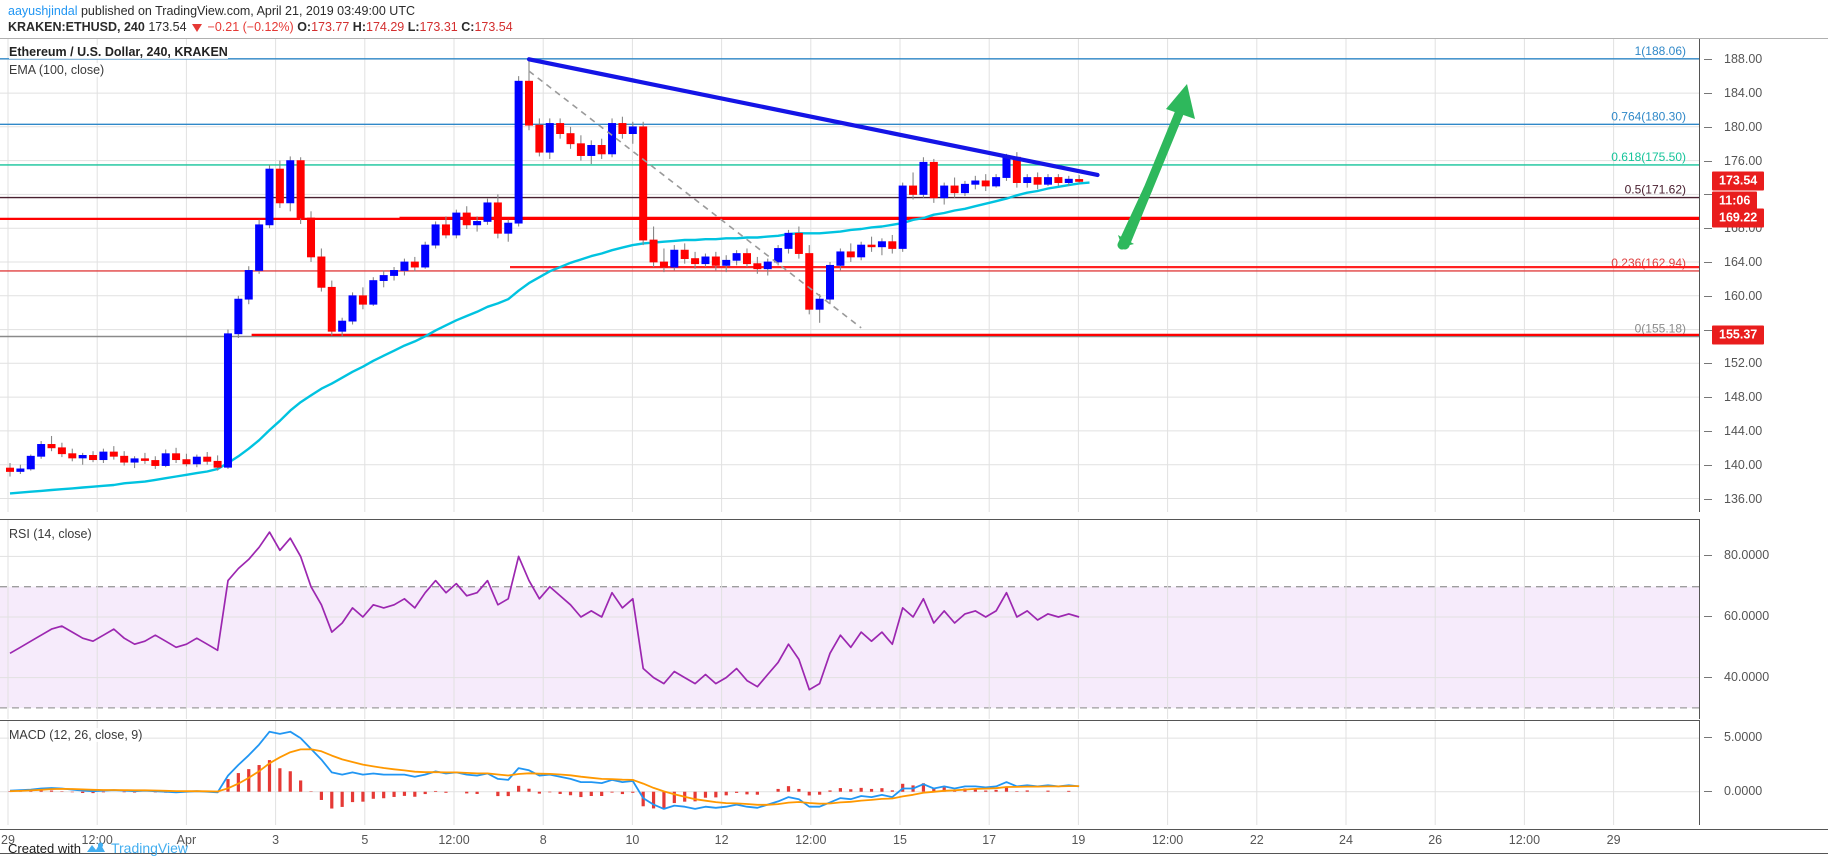  I want to click on last-price-tag: 173.54, so click(1738, 181).